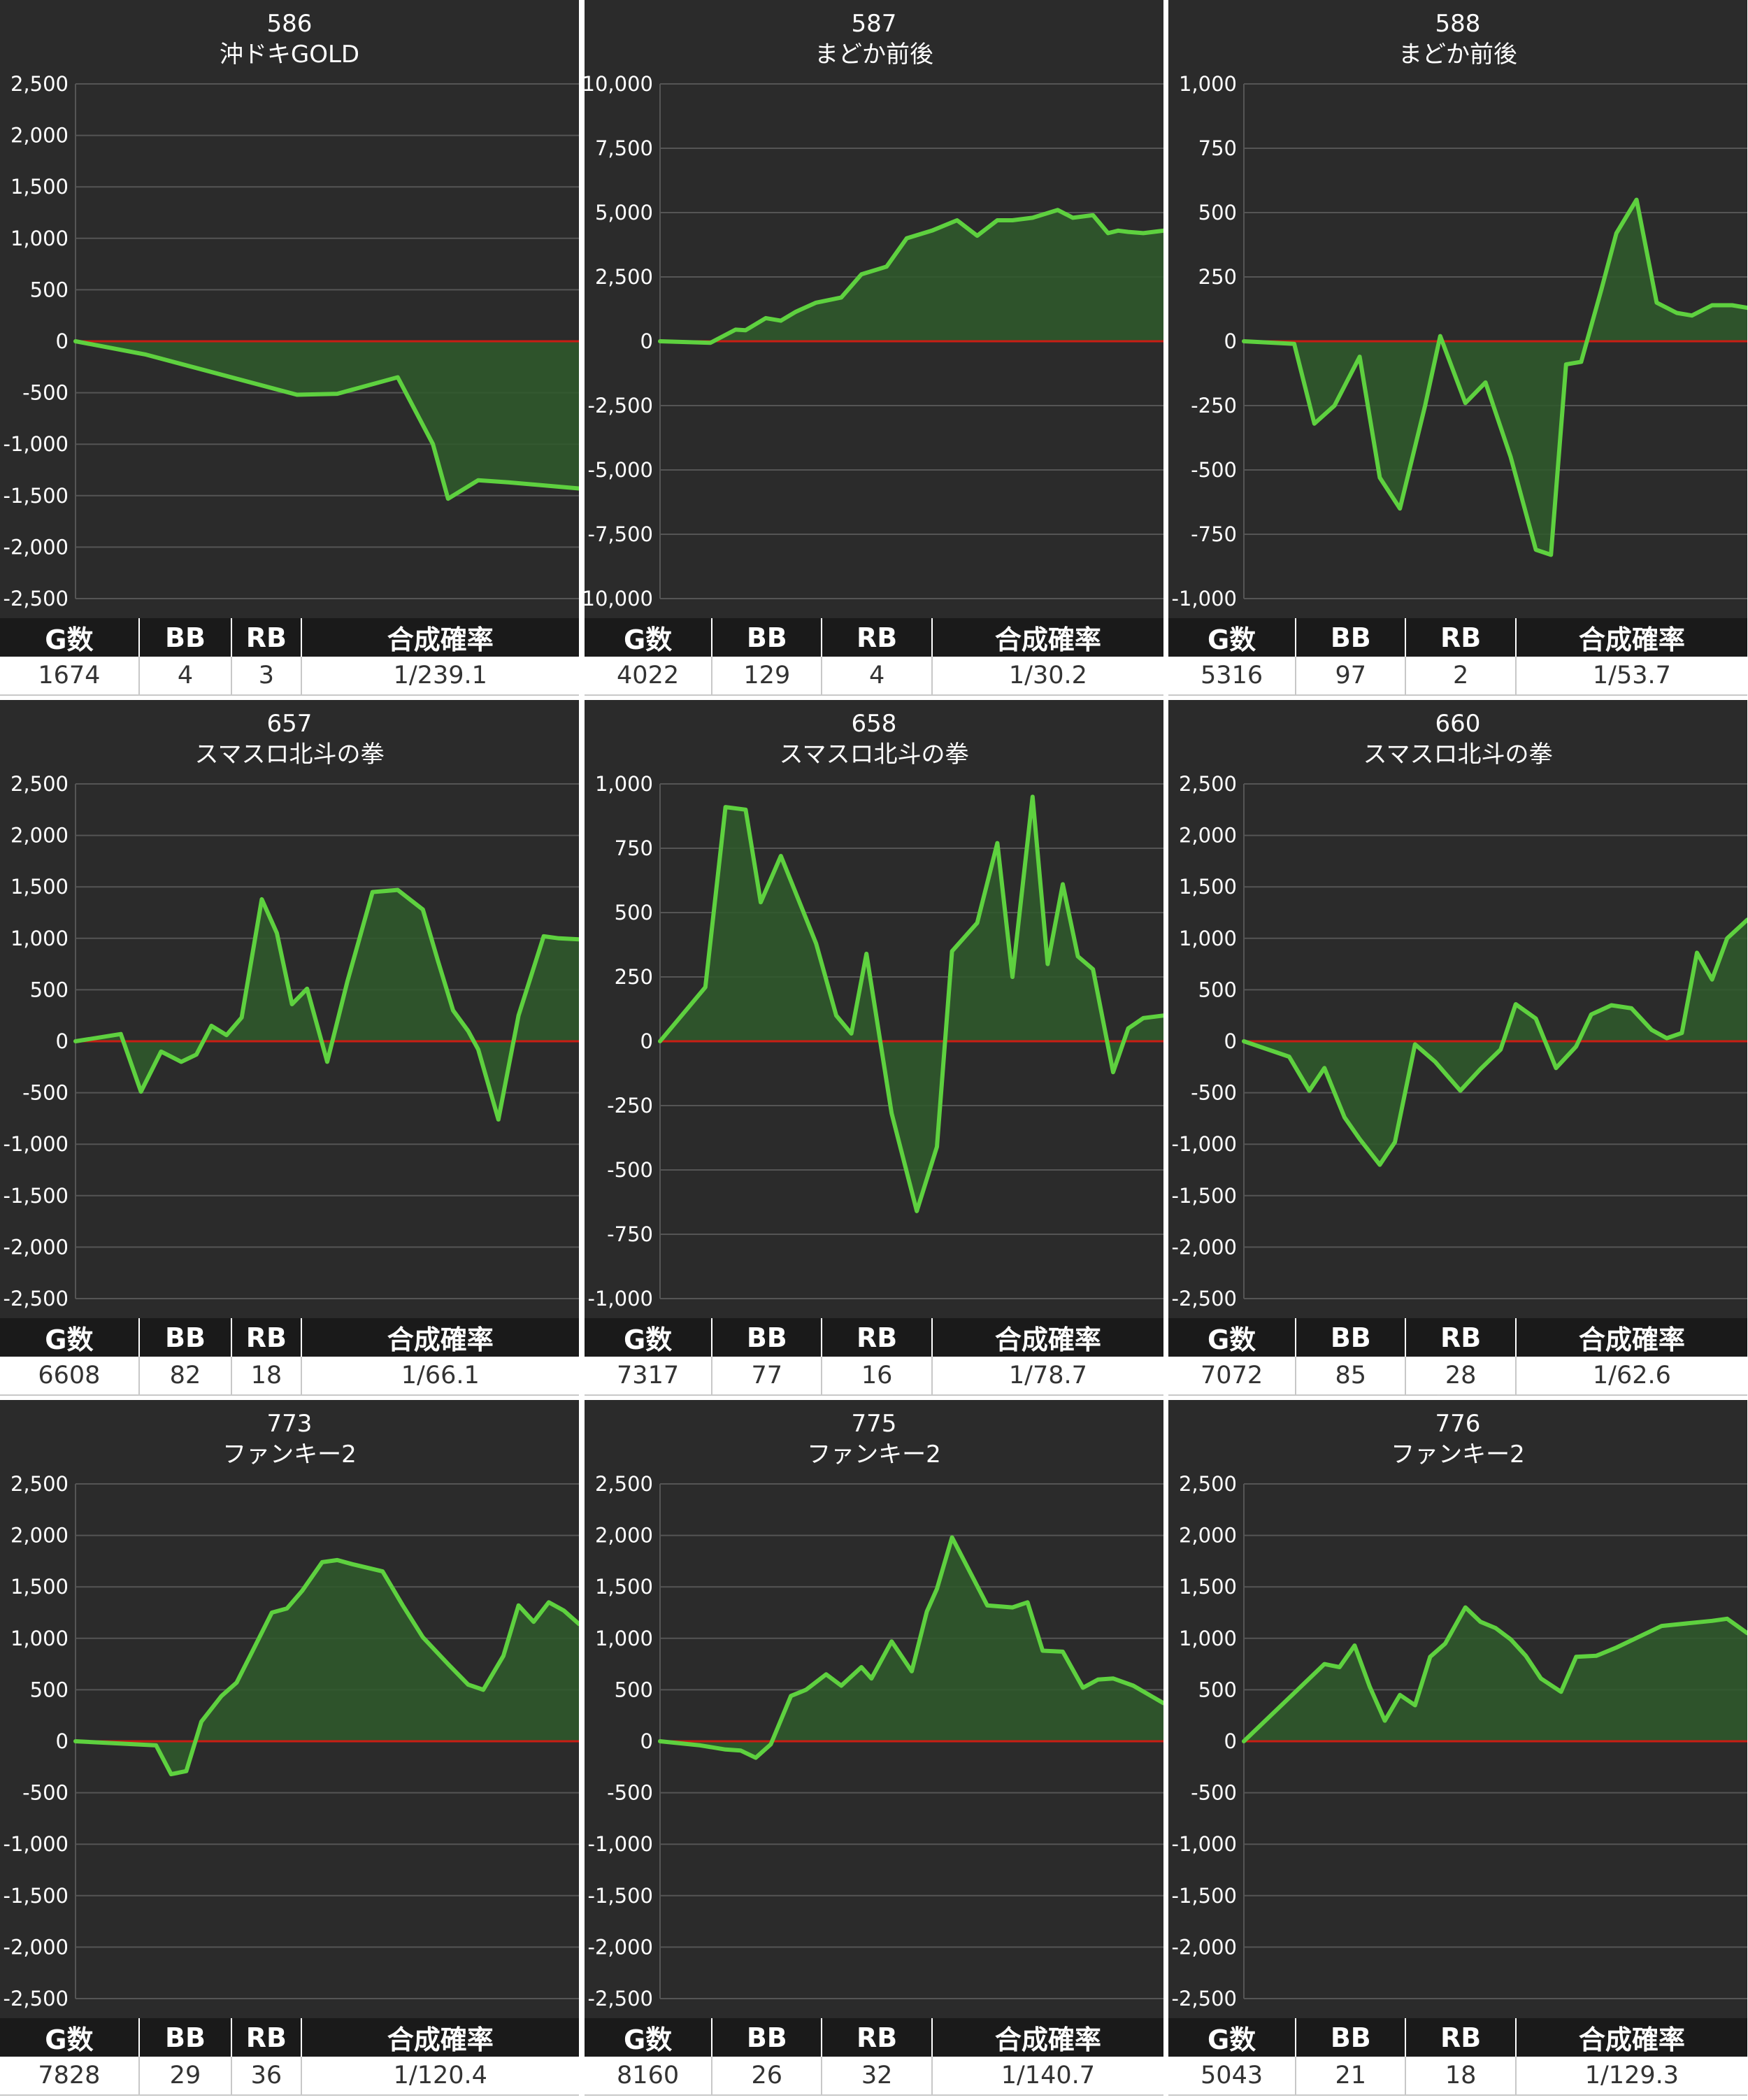 Image resolution: width=1748 pixels, height=2100 pixels. What do you see at coordinates (624, 212) in the screenshot?
I see `y-tick-label: 5,000` at bounding box center [624, 212].